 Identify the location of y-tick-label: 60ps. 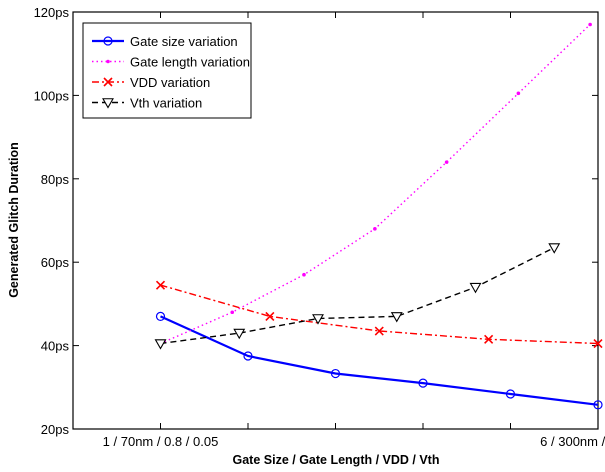
(55, 262).